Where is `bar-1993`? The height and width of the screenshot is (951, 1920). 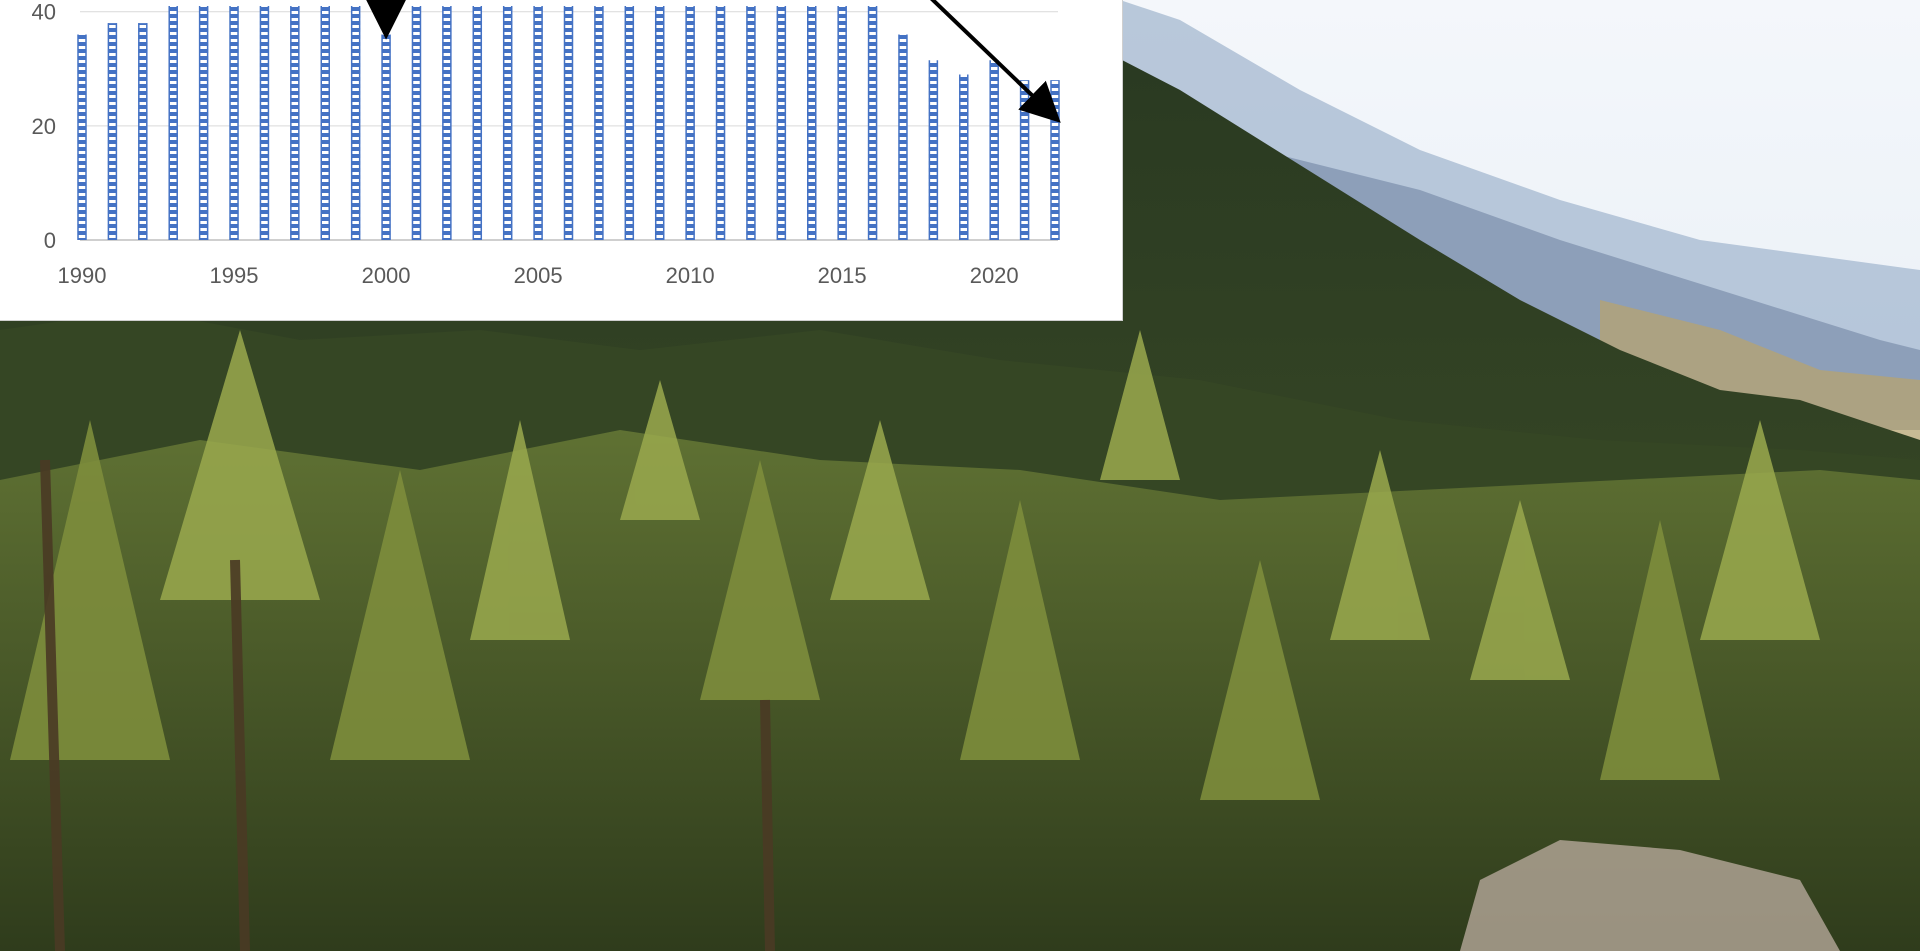 bar-1993 is located at coordinates (173, 123).